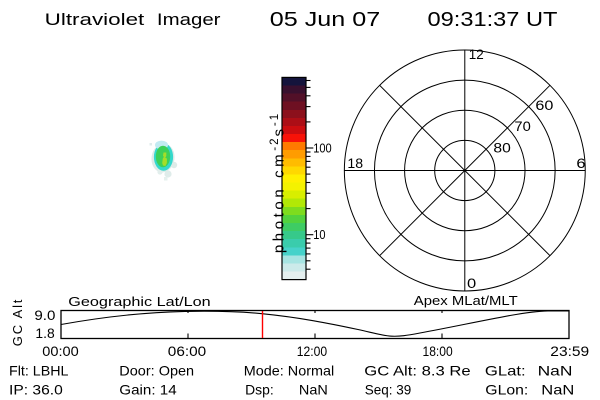  Describe the element at coordinates (95, 20) in the screenshot. I see `svg-text: Ultraviolet` at that location.